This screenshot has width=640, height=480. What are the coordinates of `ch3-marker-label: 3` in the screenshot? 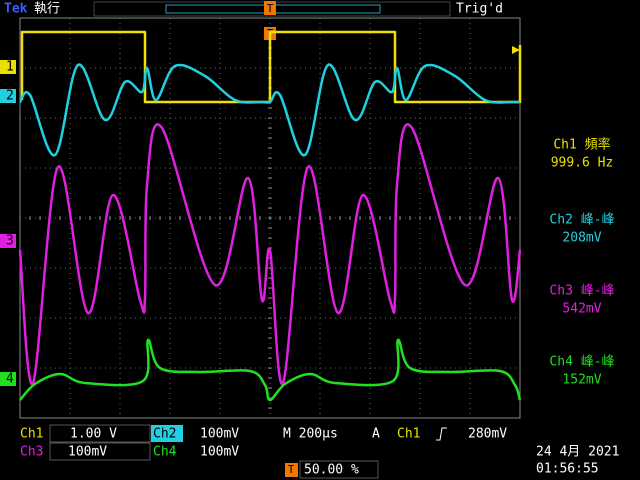 It's located at (10, 241).